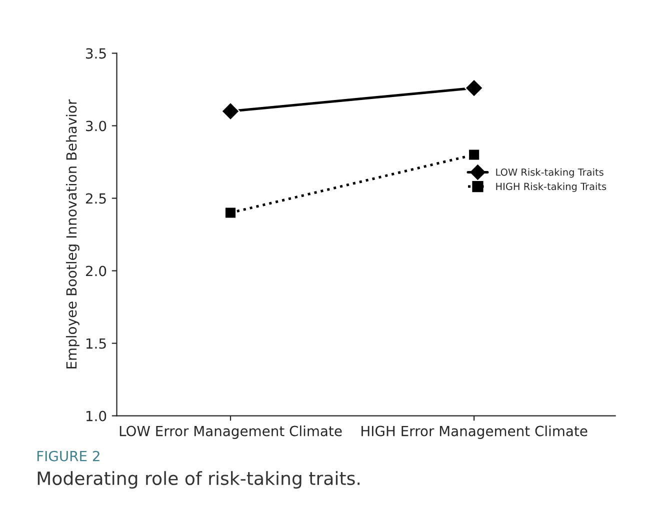 The image size is (656, 527). Describe the element at coordinates (96, 271) in the screenshot. I see `y-tick-label: 2.0` at that location.